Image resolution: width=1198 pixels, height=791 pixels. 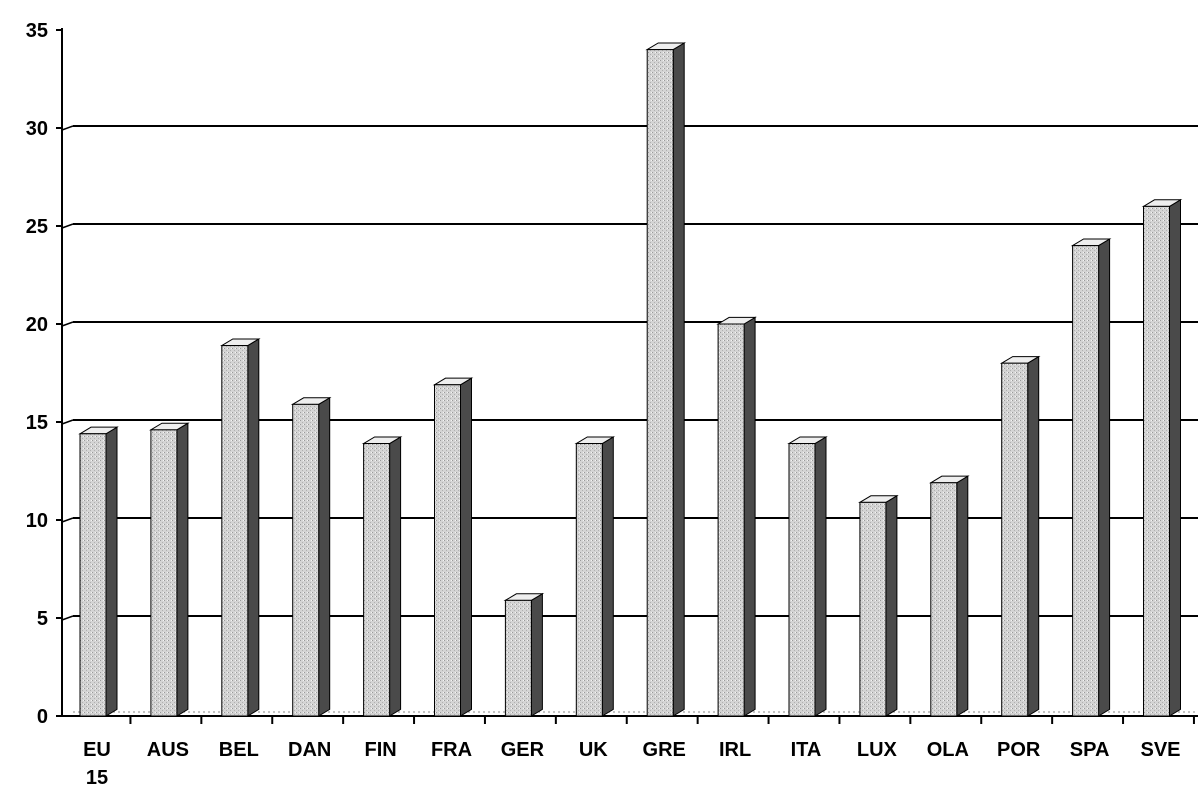 I want to click on y-tick-label: 0, so click(x=42, y=717).